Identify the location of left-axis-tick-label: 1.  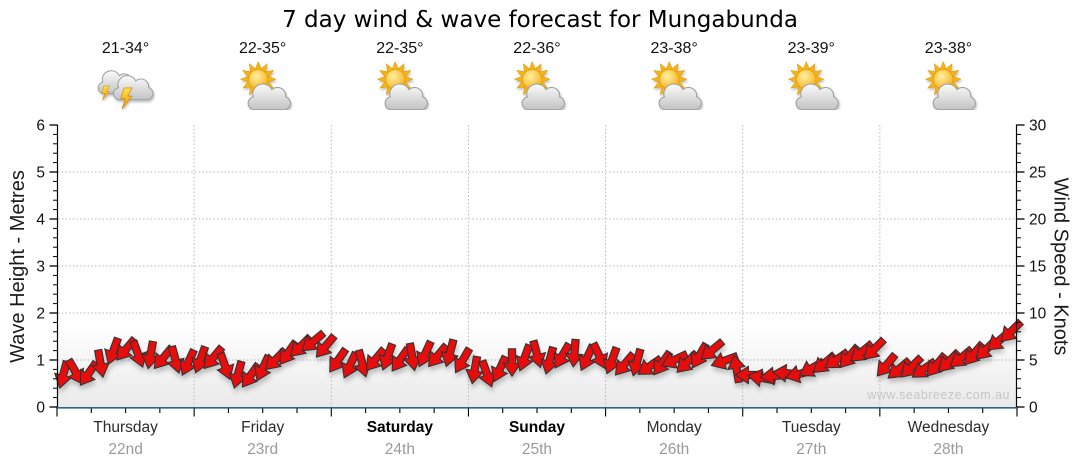
(40, 361).